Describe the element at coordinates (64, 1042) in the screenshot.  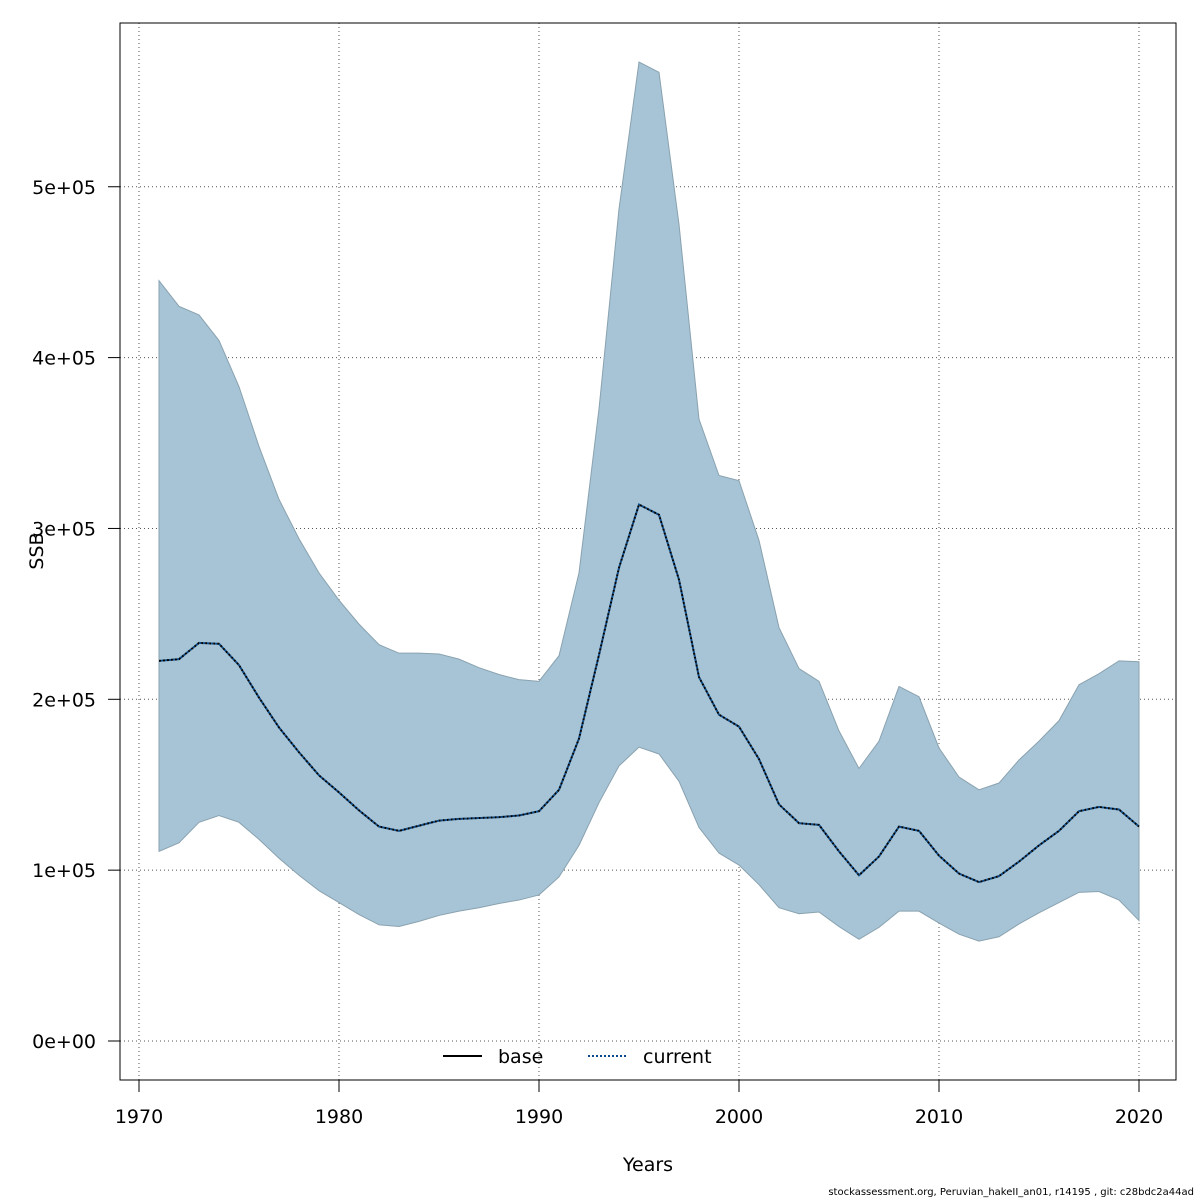
I see `y-tick-label: 0e+00` at that location.